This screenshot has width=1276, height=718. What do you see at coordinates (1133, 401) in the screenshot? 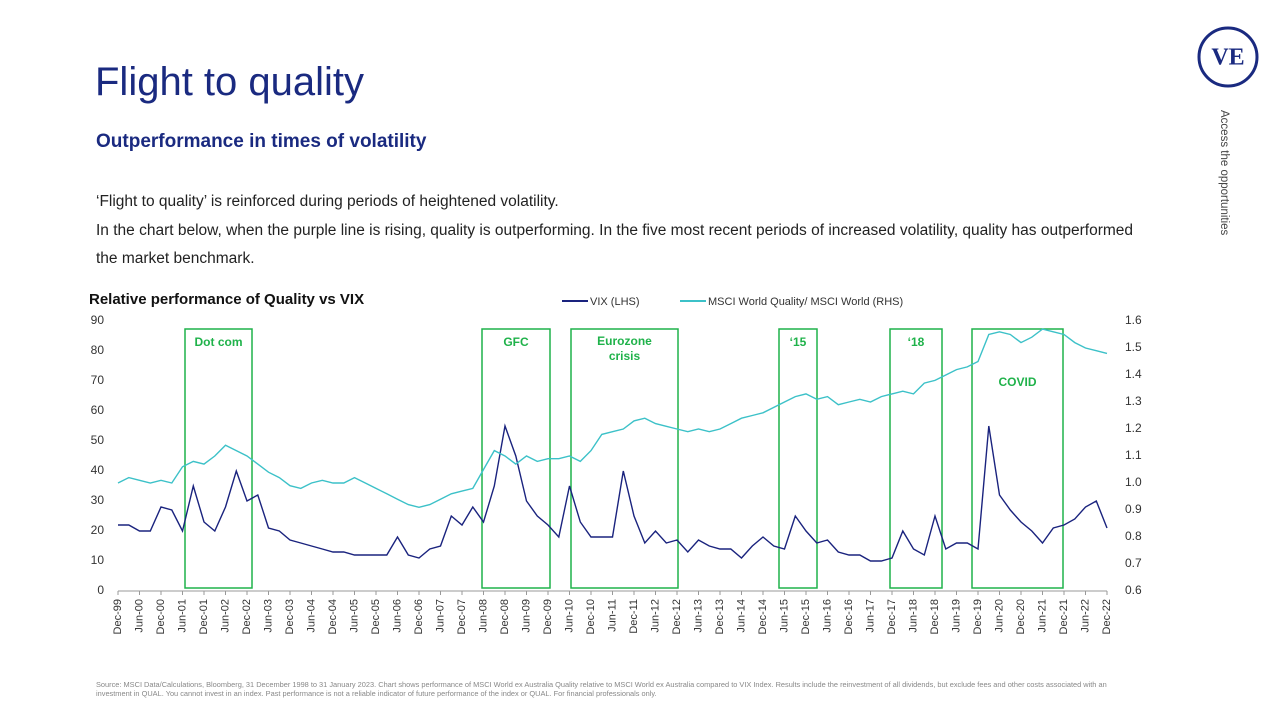
I see `y2-tick-label: 1.3` at bounding box center [1133, 401].